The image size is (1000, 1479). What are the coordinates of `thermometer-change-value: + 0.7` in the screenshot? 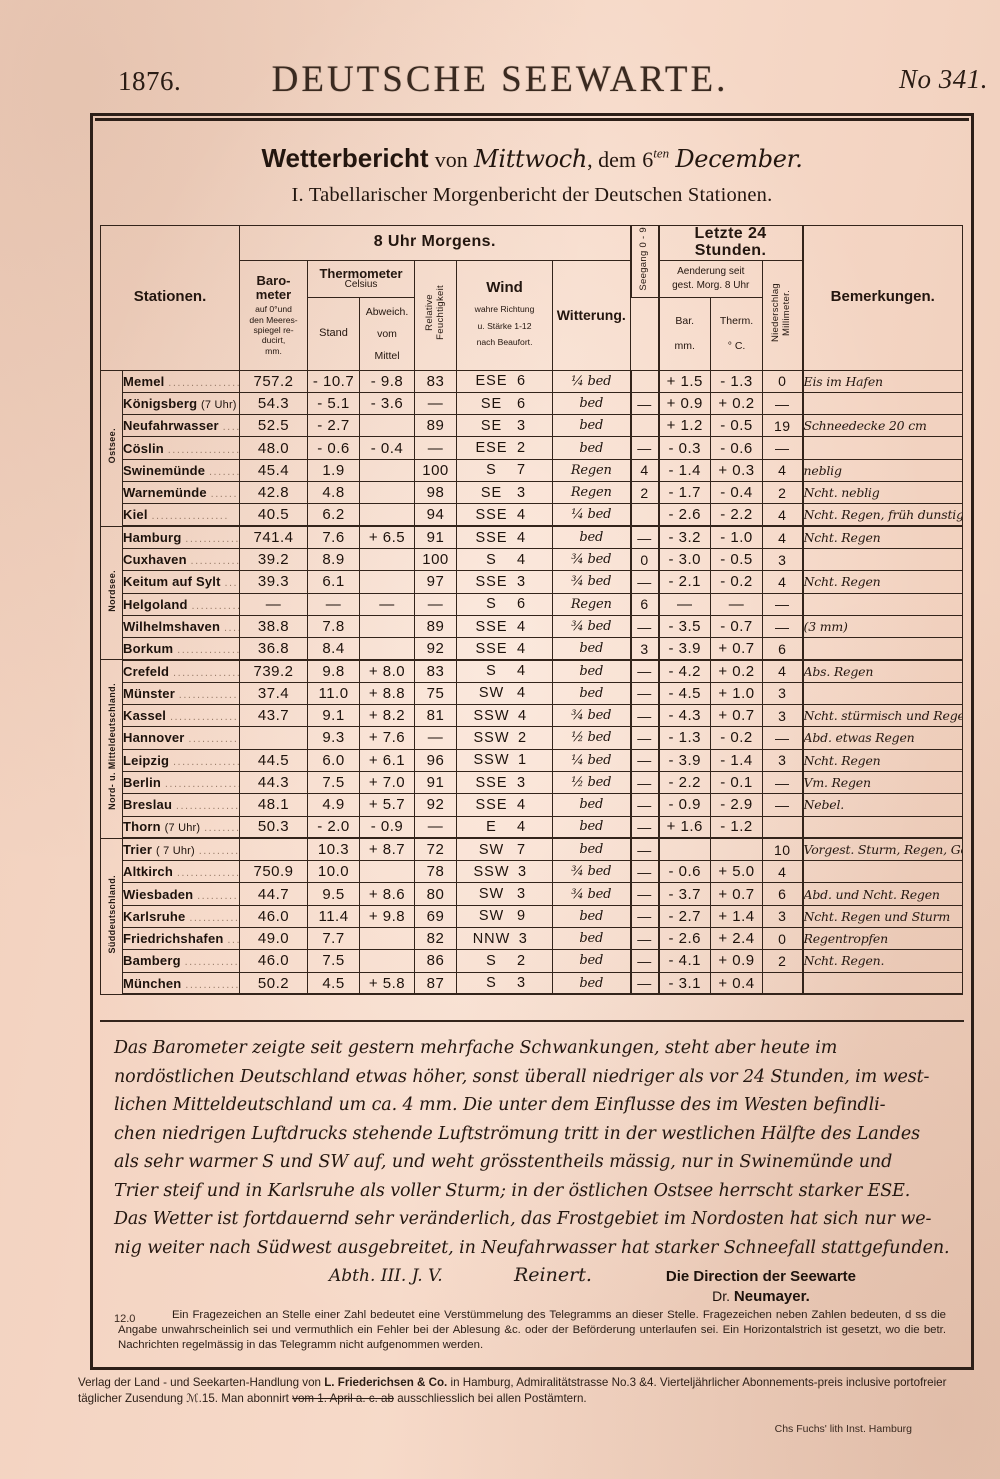 It's located at (737, 894).